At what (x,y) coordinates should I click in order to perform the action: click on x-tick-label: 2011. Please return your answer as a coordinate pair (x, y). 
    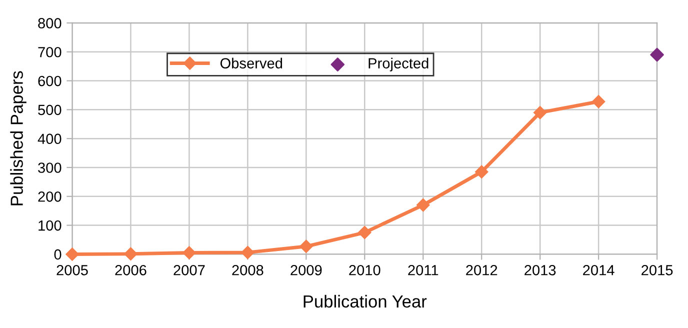
    Looking at the image, I should click on (423, 270).